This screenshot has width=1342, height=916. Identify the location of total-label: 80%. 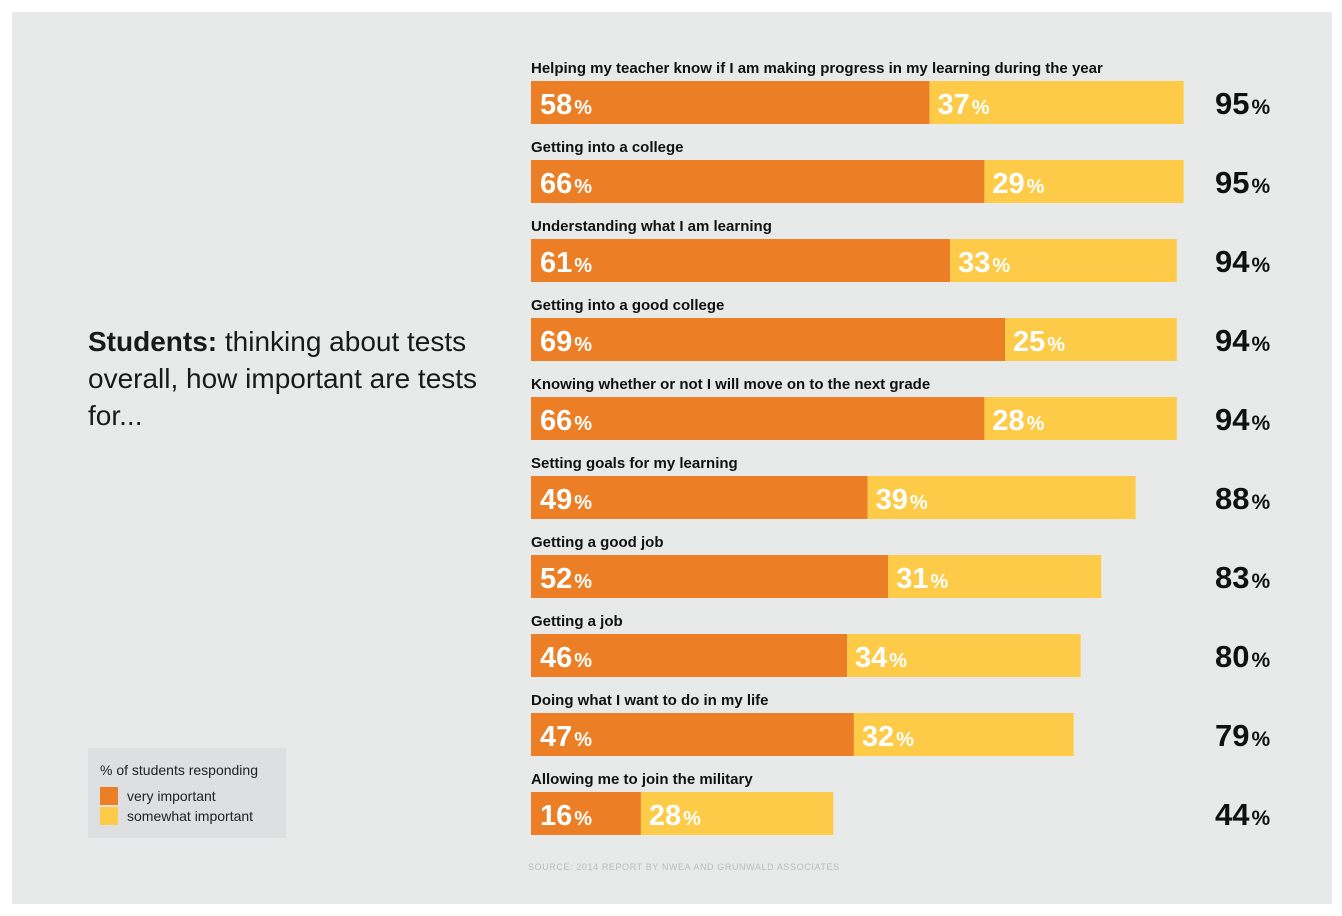
(1242, 656).